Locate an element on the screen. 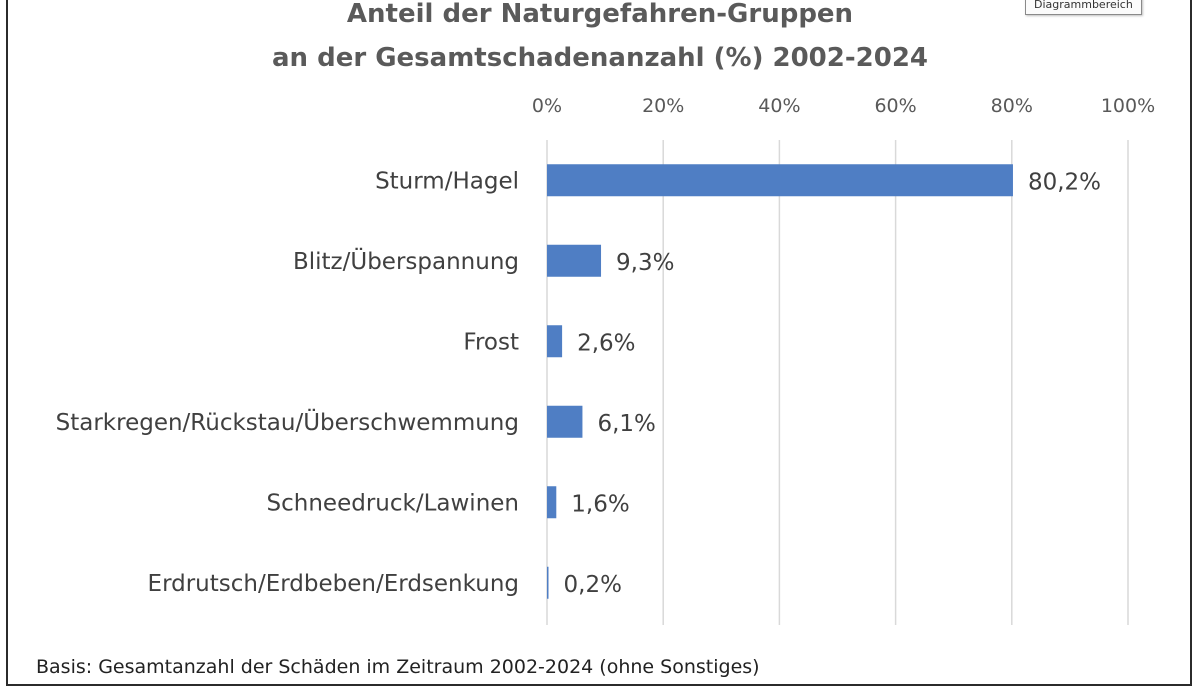 Image resolution: width=1200 pixels, height=686 pixels. x-tick-label: 80% is located at coordinates (1012, 106).